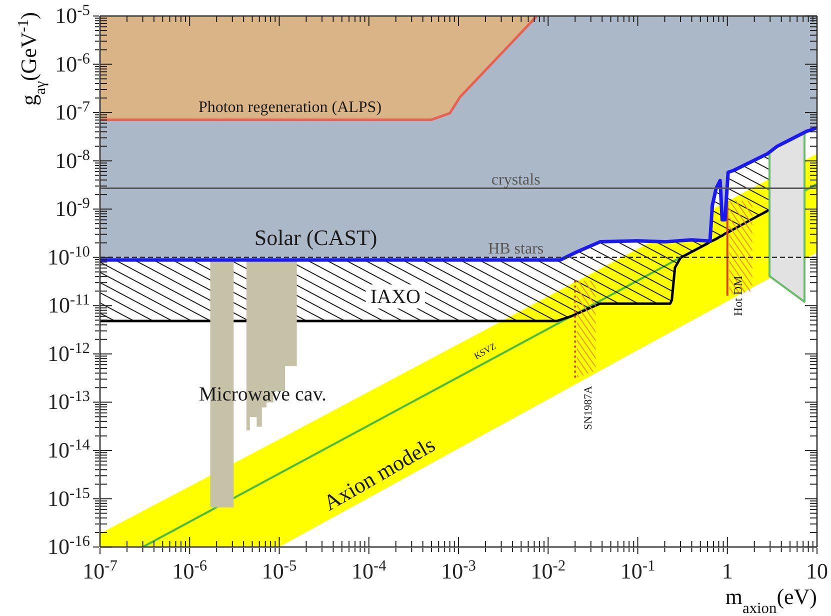 This screenshot has height=616, width=831. What do you see at coordinates (68, 497) in the screenshot?
I see `y-tick-label: 10$^{-15}$` at bounding box center [68, 497].